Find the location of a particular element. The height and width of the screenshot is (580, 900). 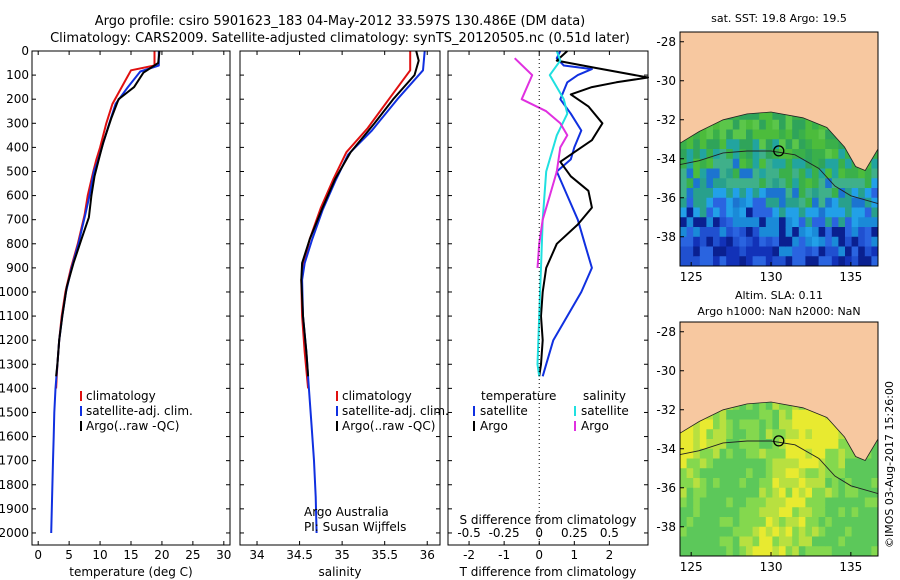

y-tick-label: 900 is located at coordinates (17, 268).